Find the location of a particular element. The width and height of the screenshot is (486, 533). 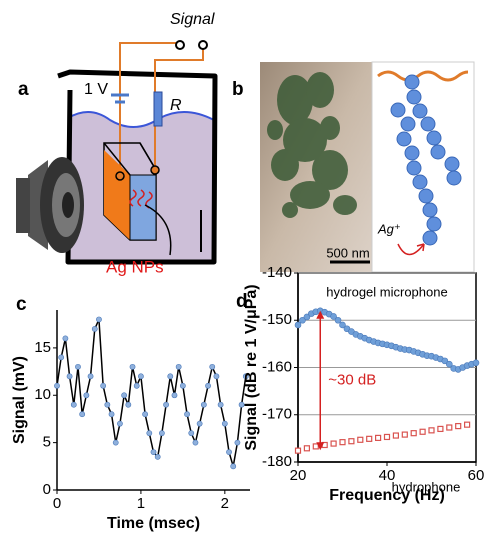

y-tick-label: 15 is located at coordinates (42, 347).